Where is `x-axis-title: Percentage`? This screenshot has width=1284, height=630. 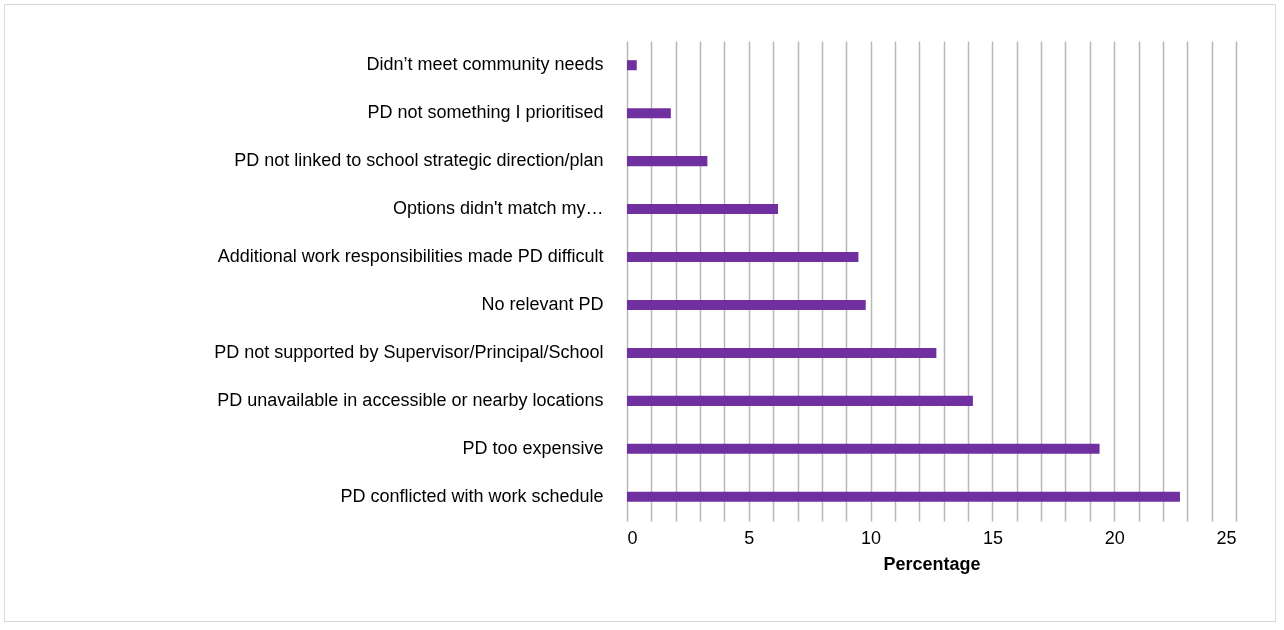
x-axis-title: Percentage is located at coordinates (932, 563).